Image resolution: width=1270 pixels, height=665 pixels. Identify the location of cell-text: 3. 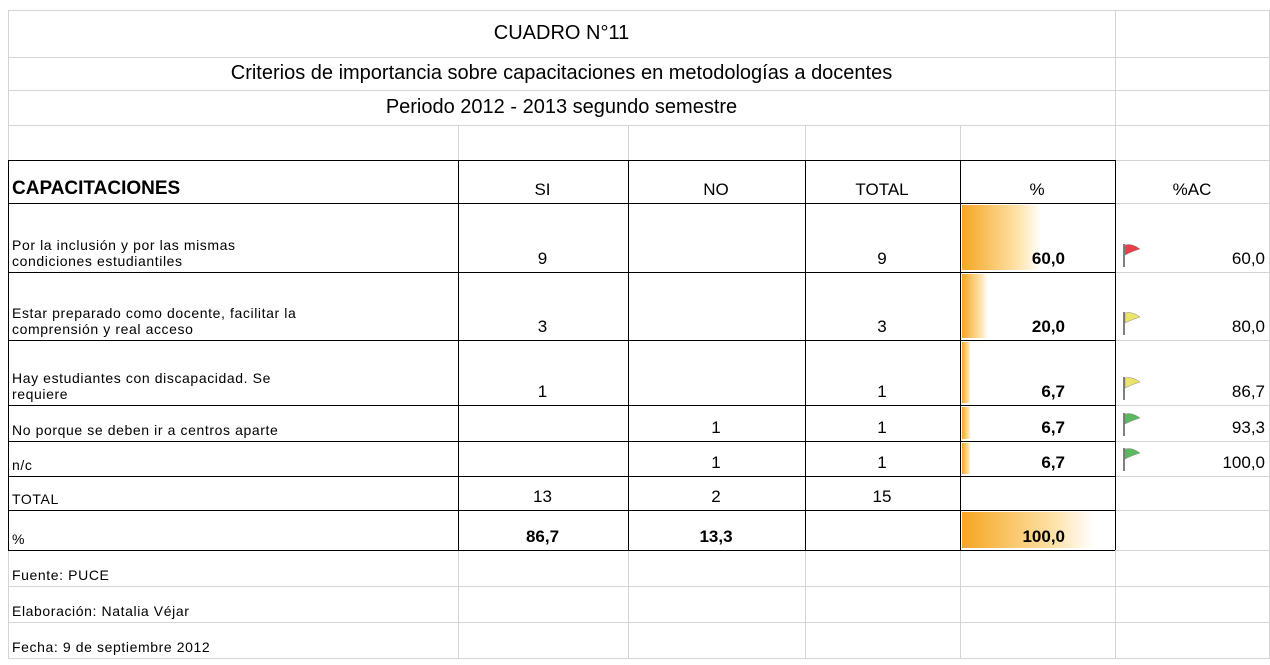
(882, 326).